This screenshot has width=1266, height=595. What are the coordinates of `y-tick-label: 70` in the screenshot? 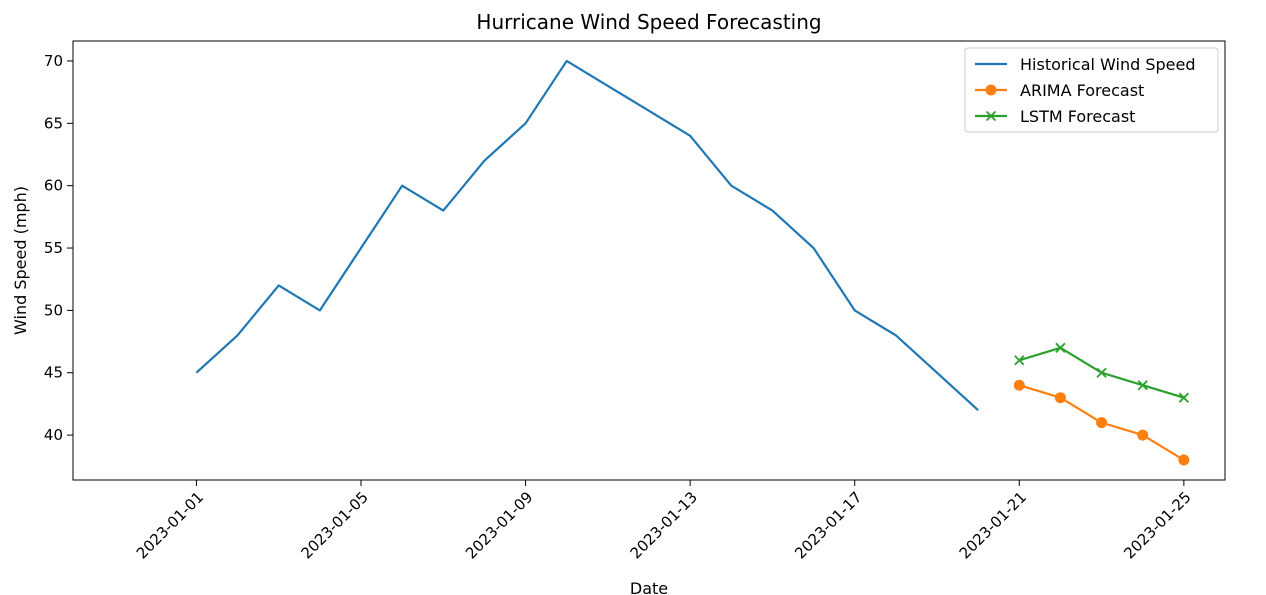 It's located at (53, 61).